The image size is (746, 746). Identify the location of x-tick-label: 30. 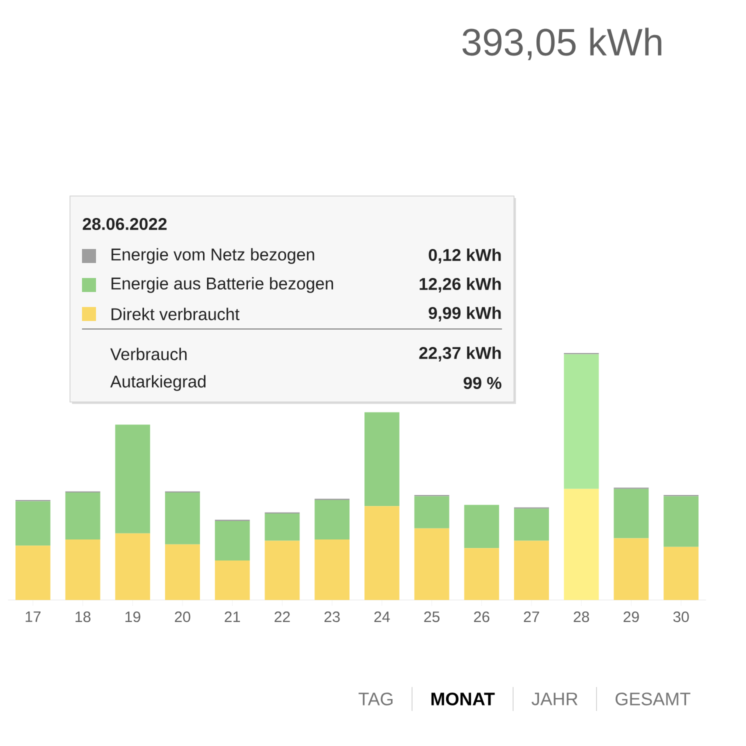
(681, 617).